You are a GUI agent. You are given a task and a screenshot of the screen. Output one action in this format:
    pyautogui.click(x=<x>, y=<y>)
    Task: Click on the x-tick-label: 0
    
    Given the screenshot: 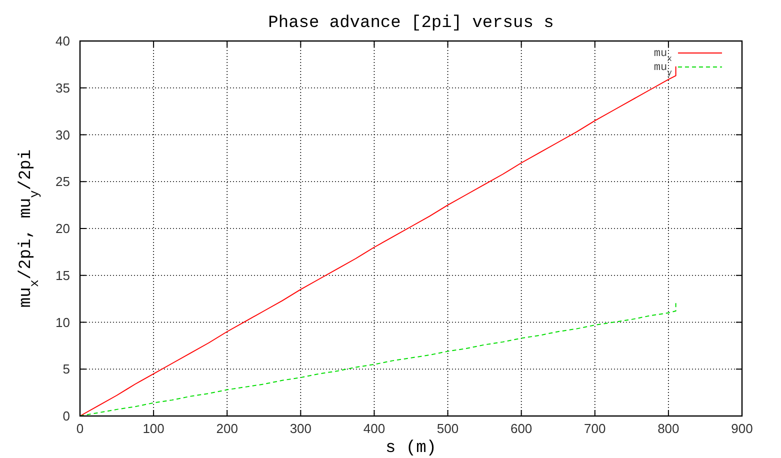 What is the action you would take?
    pyautogui.click(x=80, y=428)
    